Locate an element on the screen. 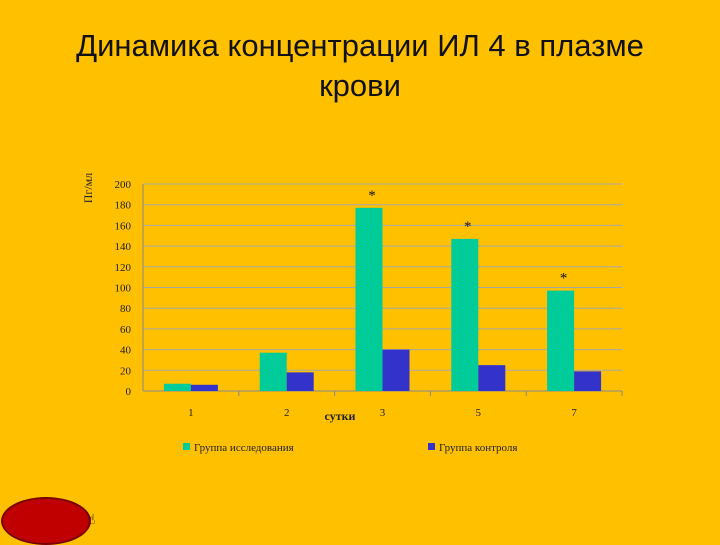 Image resolution: width=720 pixels, height=545 pixels. y-tick-label: 20 is located at coordinates (126, 371).